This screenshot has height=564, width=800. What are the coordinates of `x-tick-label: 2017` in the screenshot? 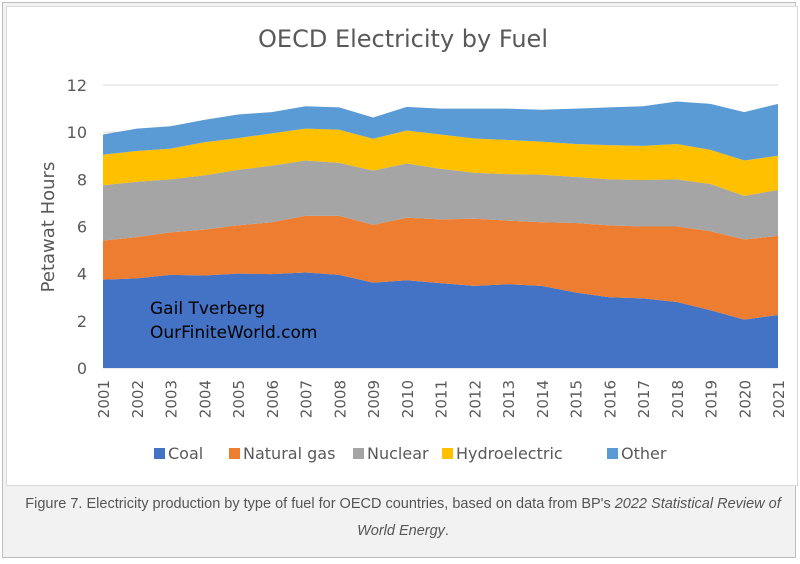 It's located at (644, 399).